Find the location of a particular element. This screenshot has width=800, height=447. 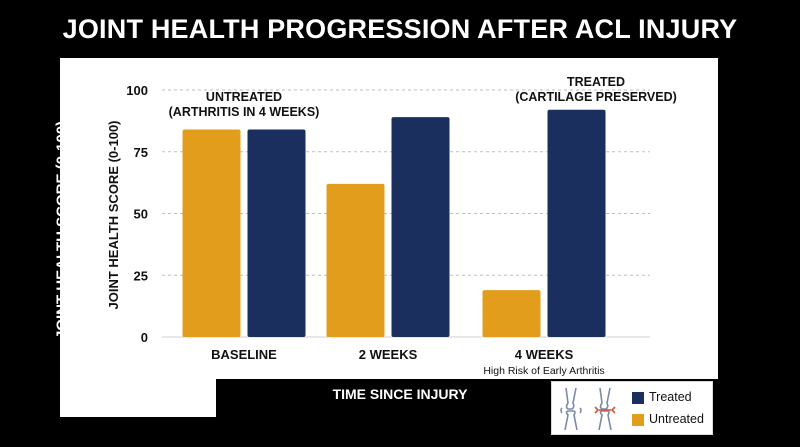

legend: Treated Untreated is located at coordinates (632, 408).